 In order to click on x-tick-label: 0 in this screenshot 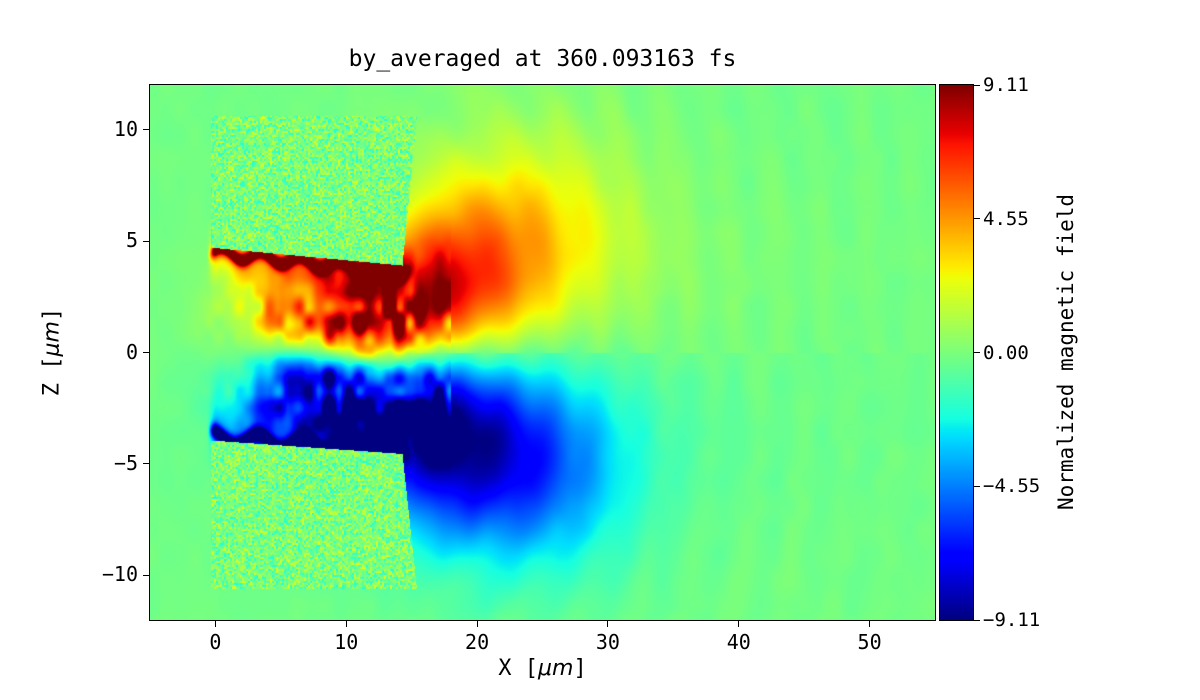, I will do `click(215, 642)`.